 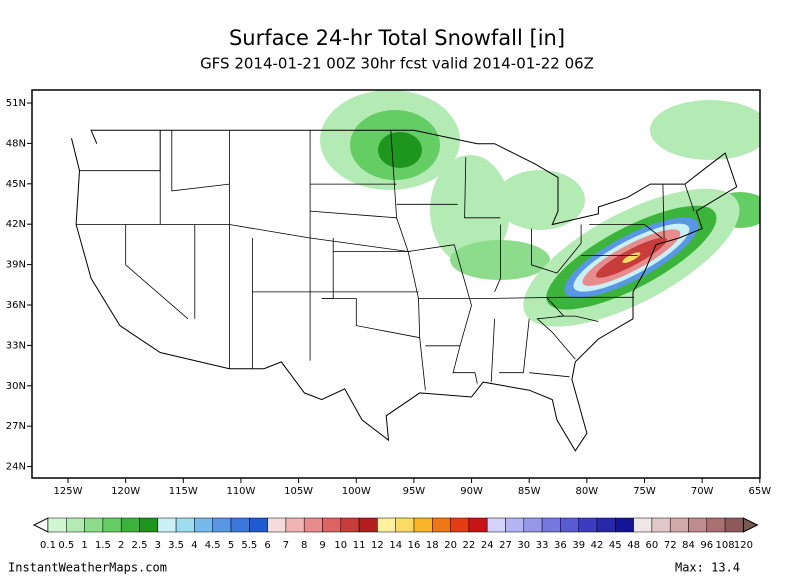 What do you see at coordinates (322, 545) in the screenshot?
I see `colorbar-label: 9` at bounding box center [322, 545].